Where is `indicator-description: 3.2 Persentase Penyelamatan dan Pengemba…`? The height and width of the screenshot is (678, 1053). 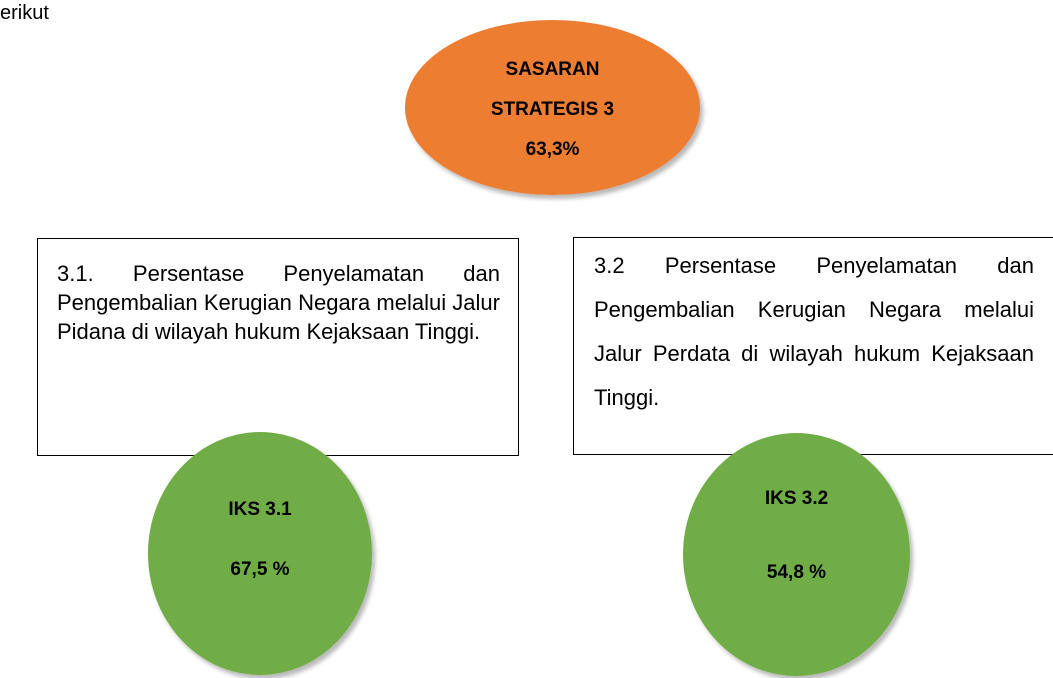 indicator-description: 3.2 Persentase Penyelamatan dan Pengemba… is located at coordinates (814, 331).